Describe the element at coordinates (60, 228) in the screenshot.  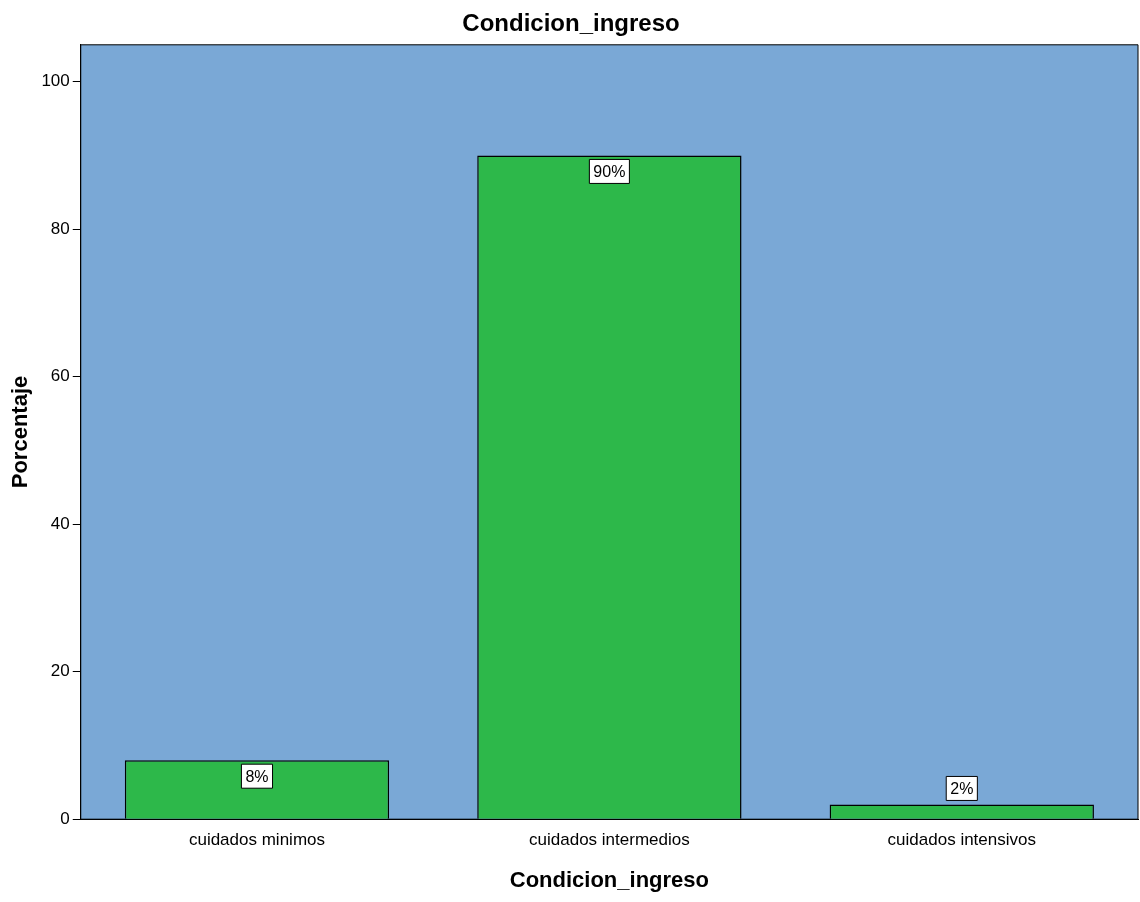
I see `y-tick-label: 80` at that location.